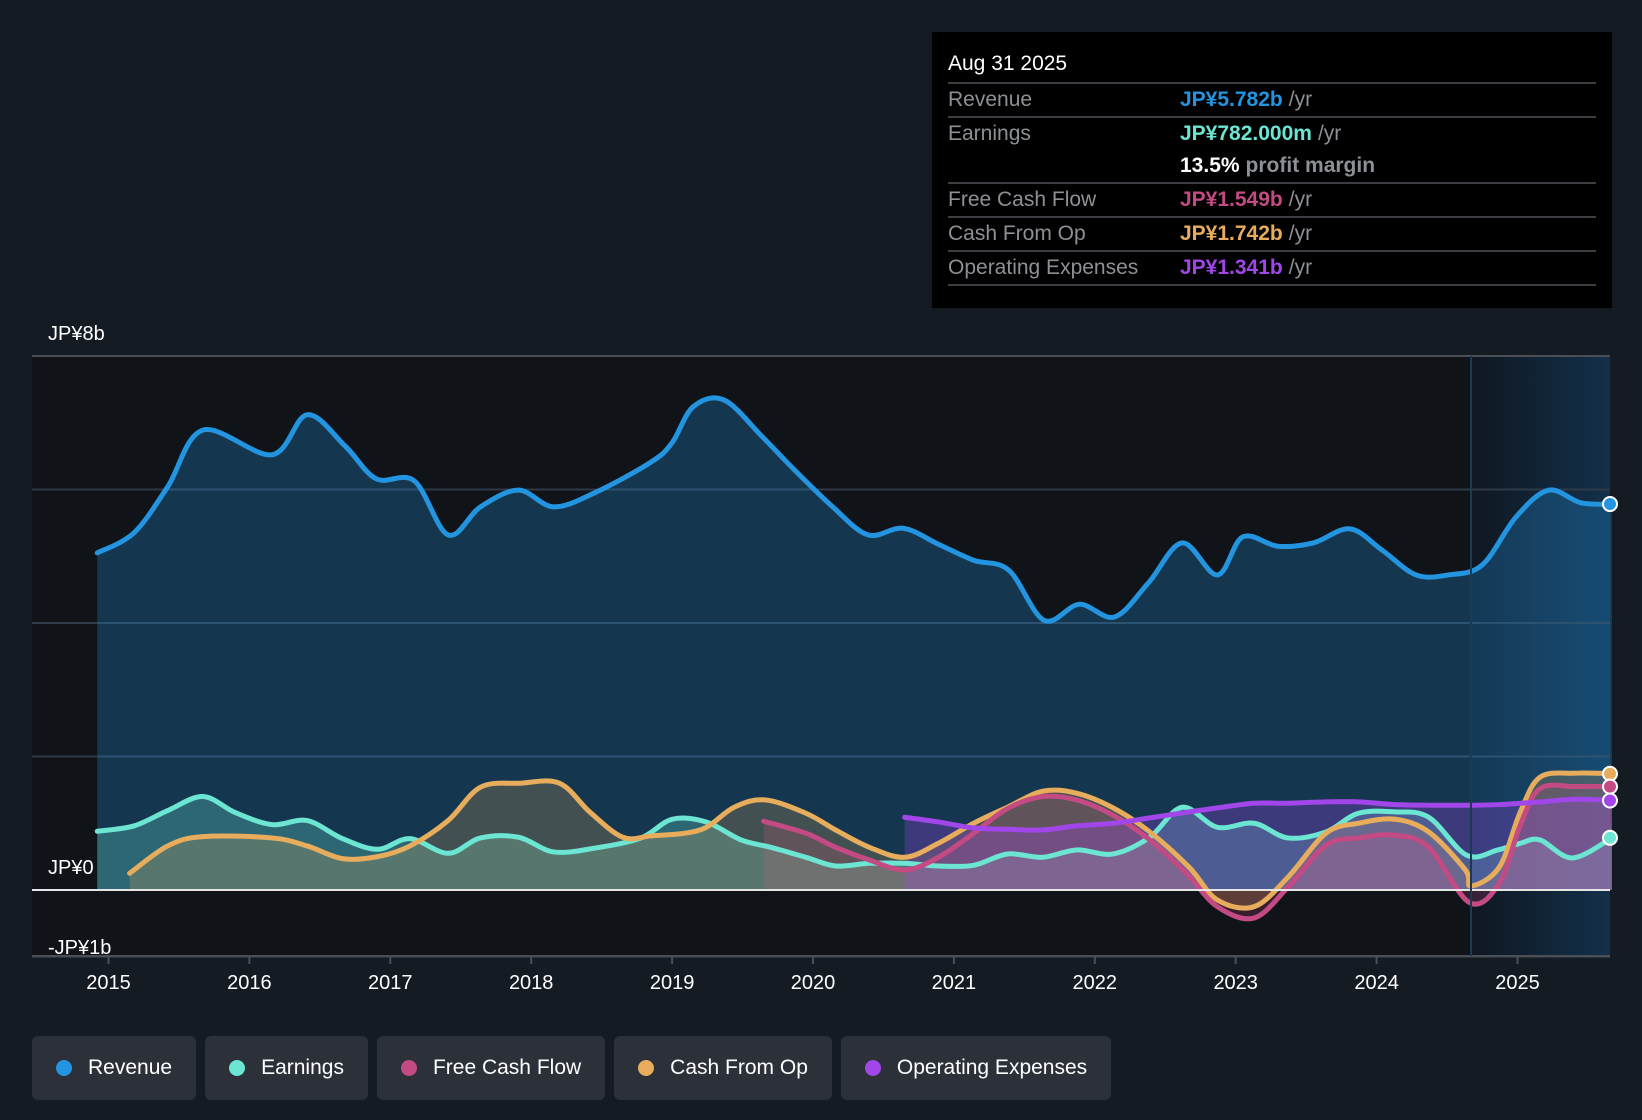 This screenshot has height=1120, width=1642. I want to click on profit-margin-value: 13.5%, so click(1210, 165).